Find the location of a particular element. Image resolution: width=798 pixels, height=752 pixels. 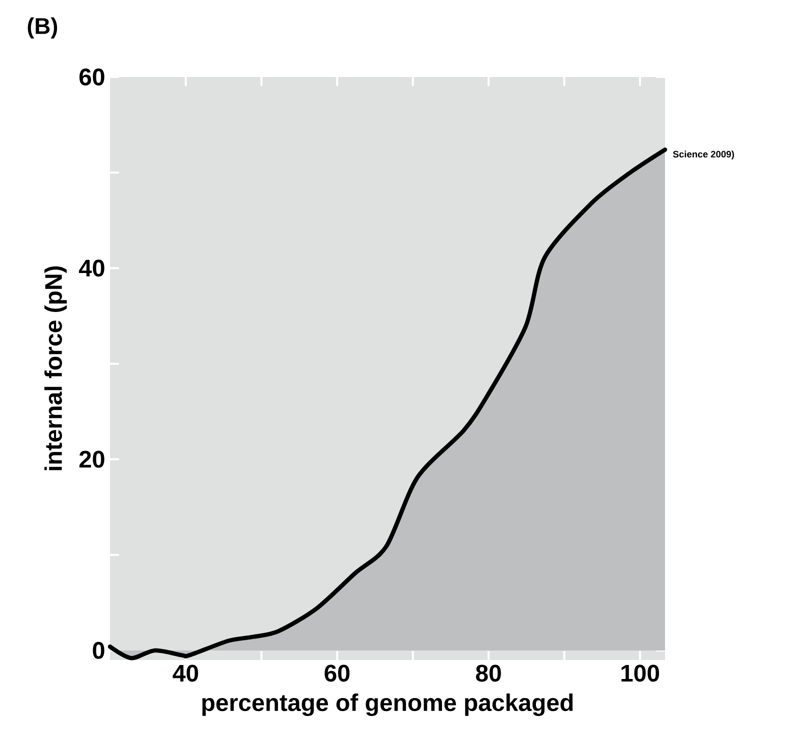

y-tick-label: 40 is located at coordinates (91, 268).